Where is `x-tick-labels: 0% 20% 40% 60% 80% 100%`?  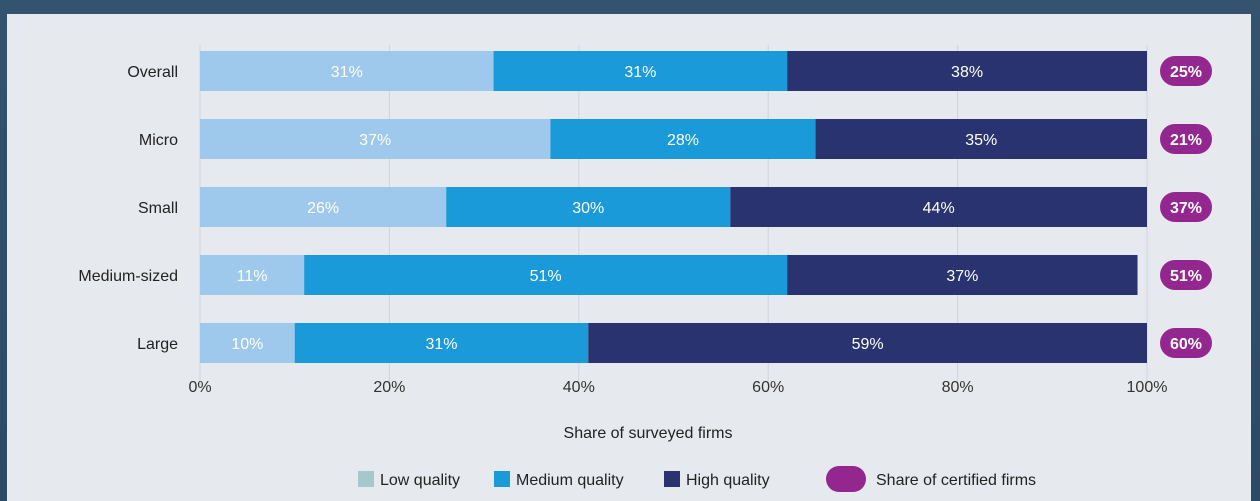 x-tick-labels: 0% 20% 40% 60% 80% 100% is located at coordinates (677, 387).